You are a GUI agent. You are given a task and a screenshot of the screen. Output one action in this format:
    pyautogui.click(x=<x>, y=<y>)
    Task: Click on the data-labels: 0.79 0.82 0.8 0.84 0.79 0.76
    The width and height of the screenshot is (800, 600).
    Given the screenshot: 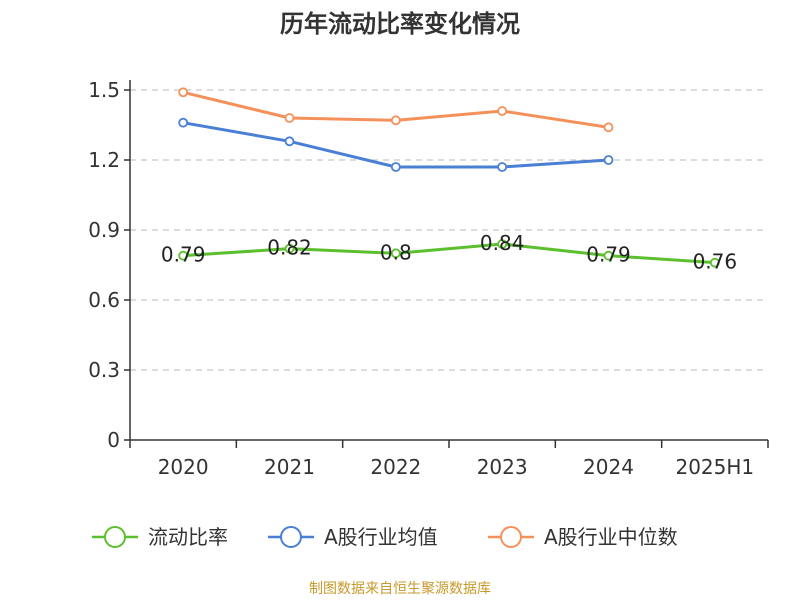 What is the action you would take?
    pyautogui.click(x=449, y=252)
    